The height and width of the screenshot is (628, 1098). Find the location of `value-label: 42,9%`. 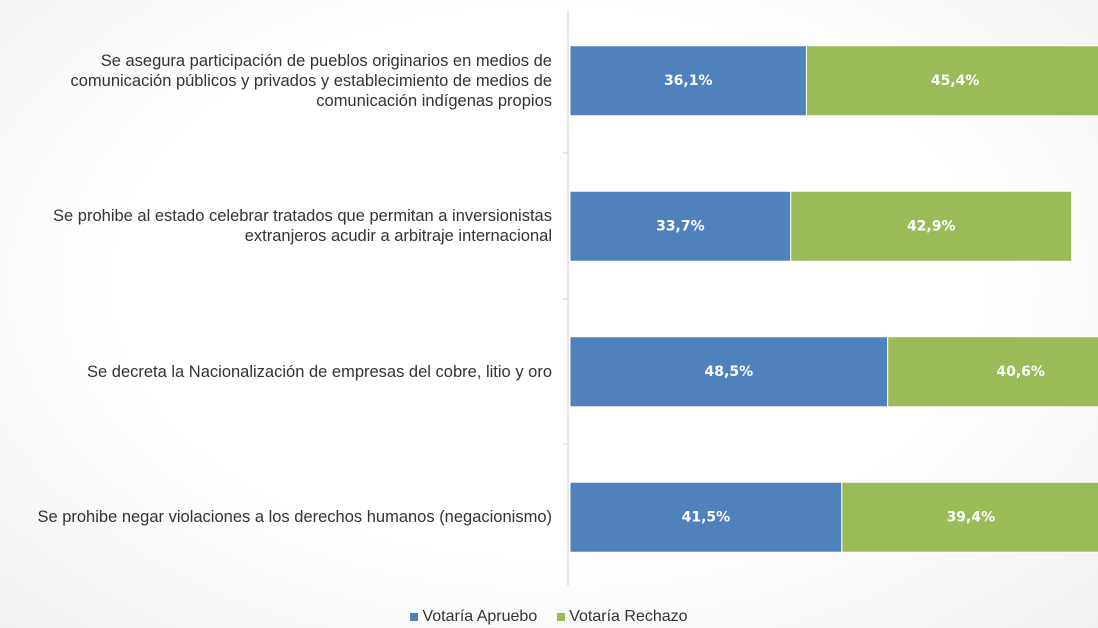

value-label: 42,9% is located at coordinates (931, 226).